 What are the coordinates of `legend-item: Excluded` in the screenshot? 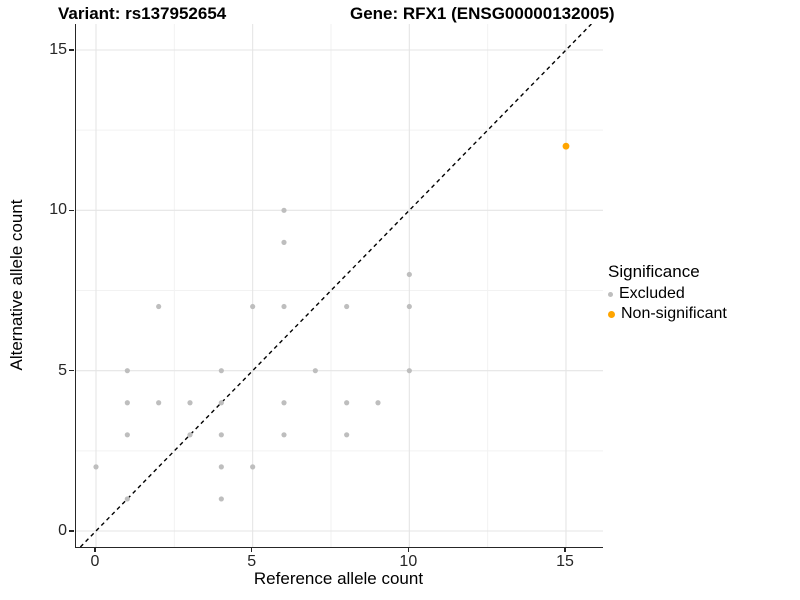 It's located at (703, 294).